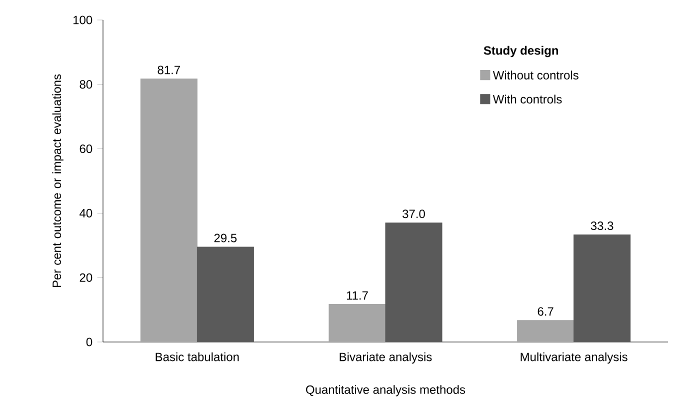  I want to click on data-label: 29.5, so click(225, 238).